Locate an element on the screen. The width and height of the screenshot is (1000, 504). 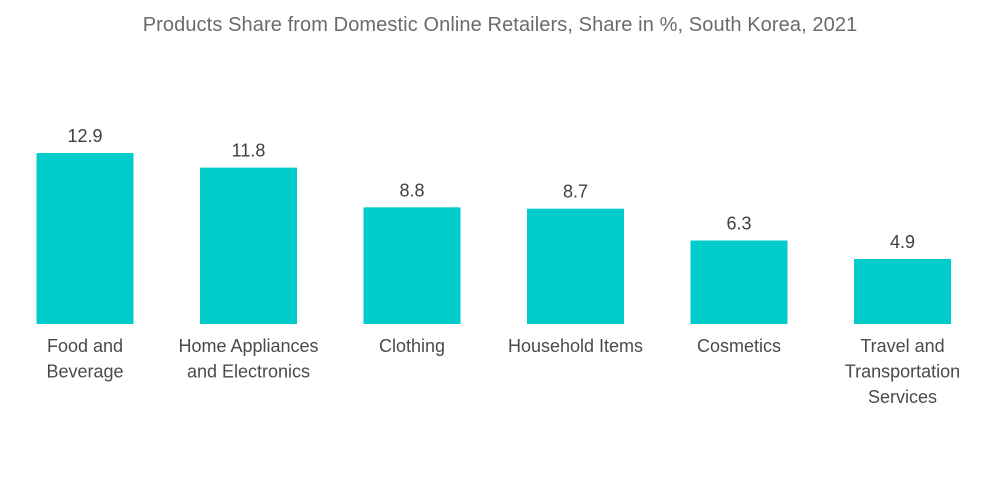
value-label-4: 8.7 is located at coordinates (575, 192).